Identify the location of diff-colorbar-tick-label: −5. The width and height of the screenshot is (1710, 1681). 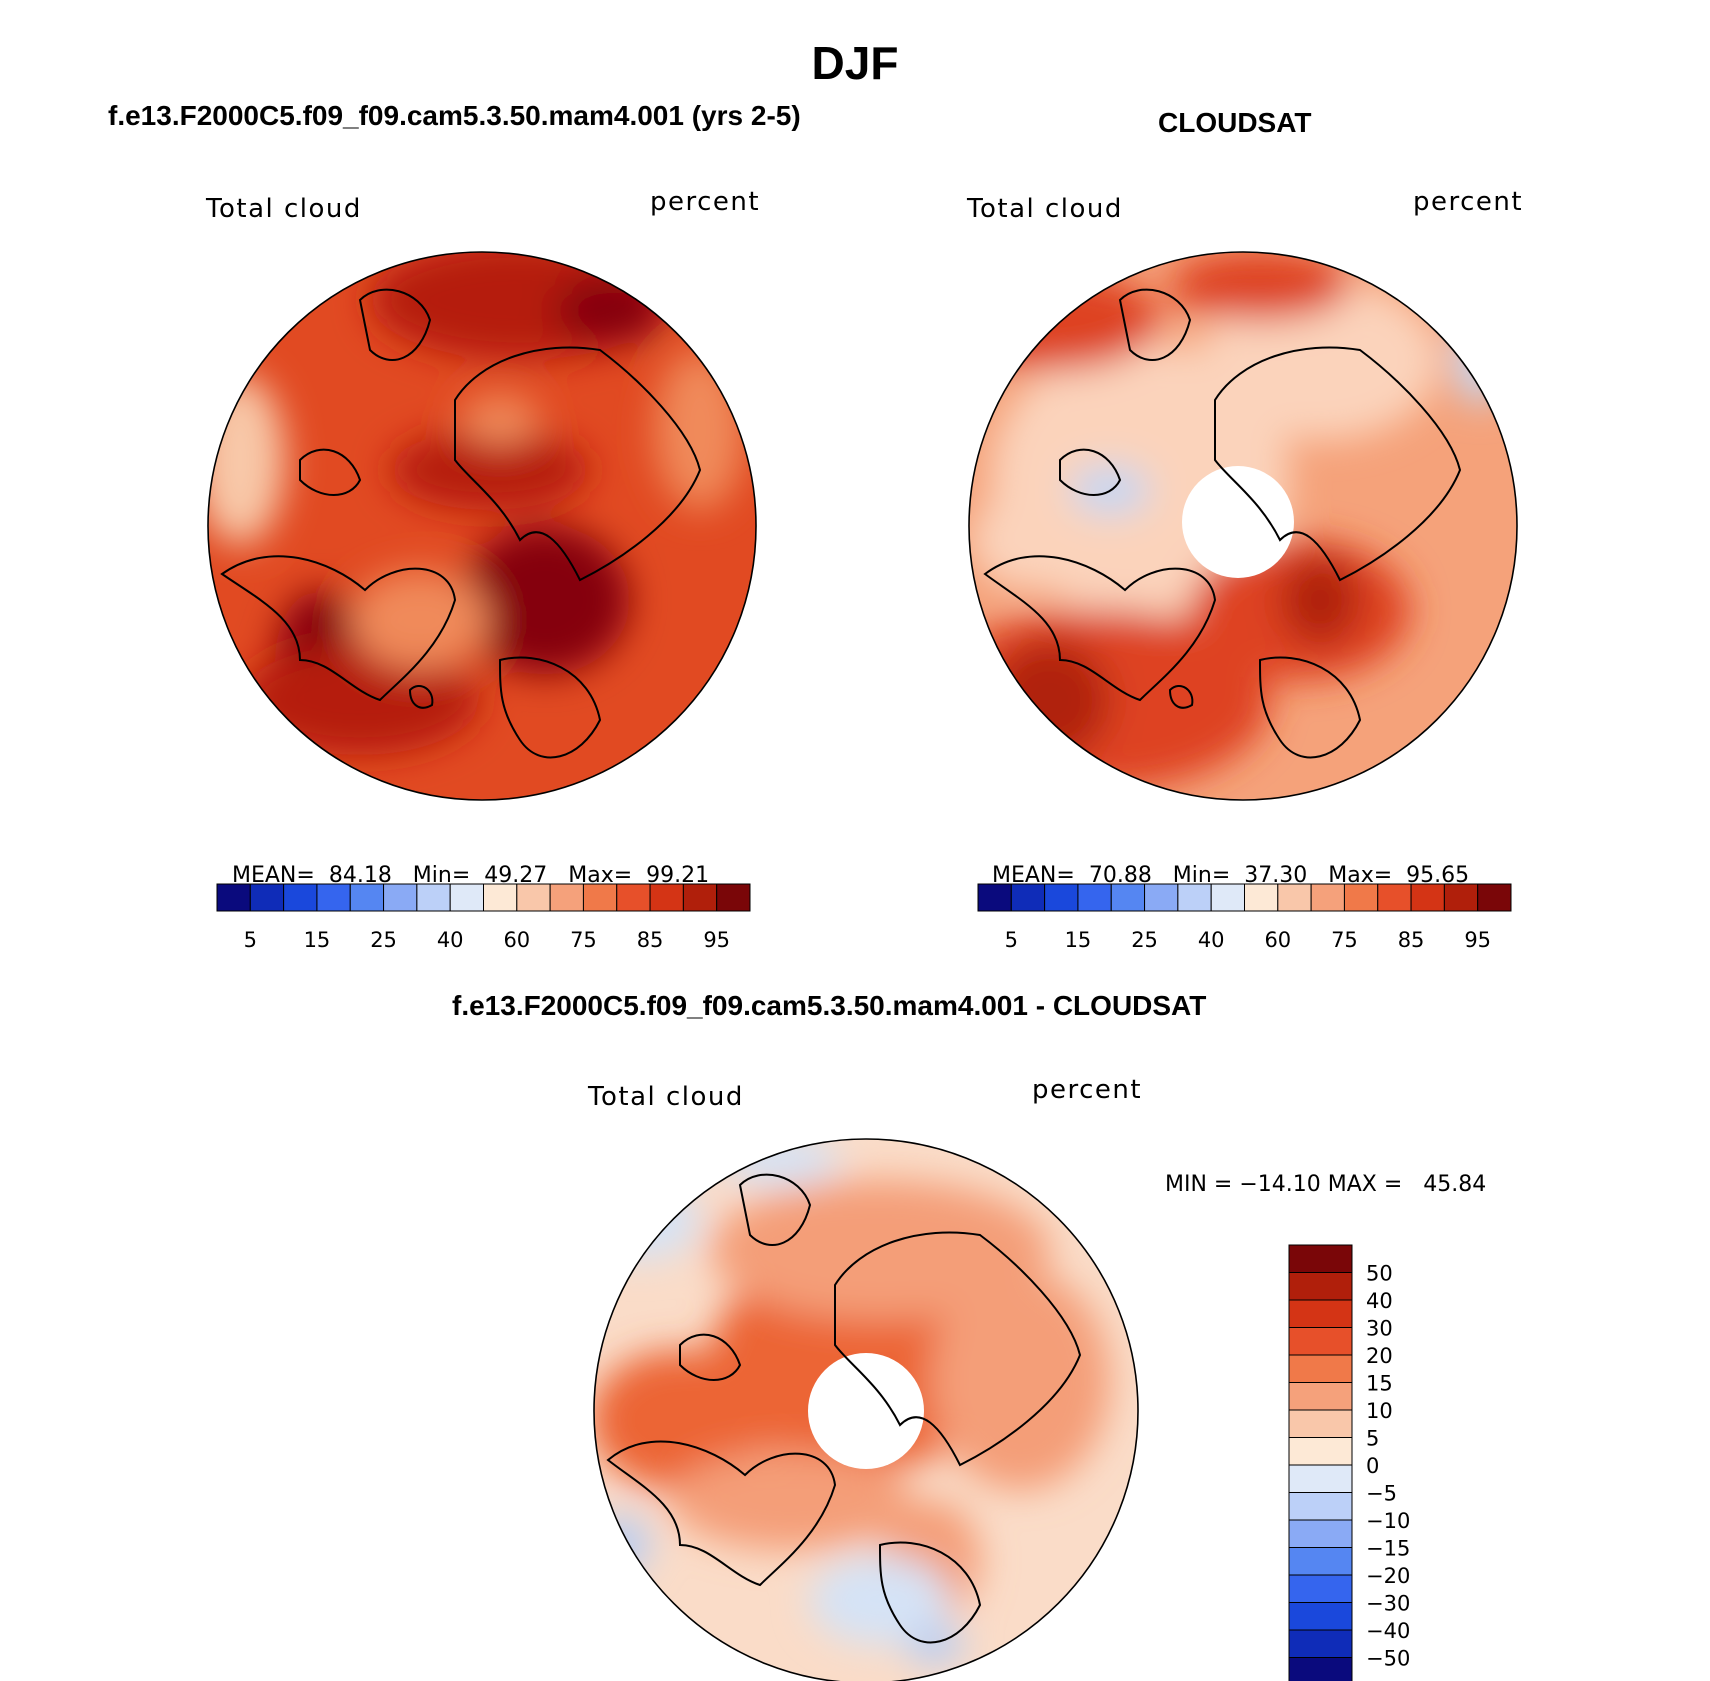
(1381, 1494).